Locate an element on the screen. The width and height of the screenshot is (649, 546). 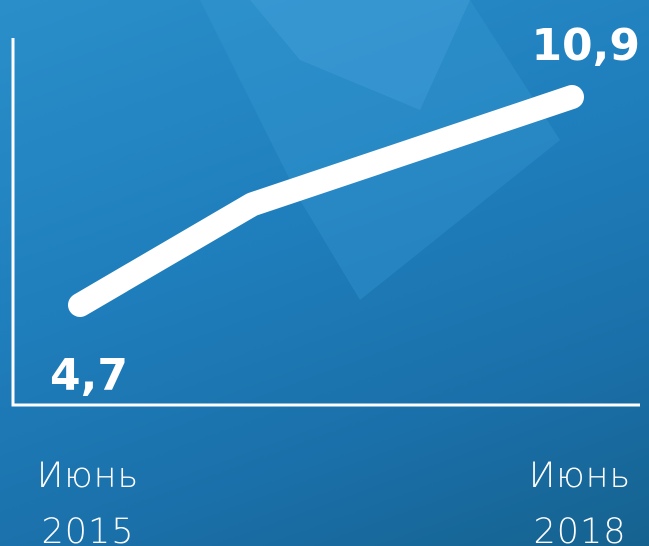
x-tick-label: Июнь 2015 is located at coordinates (88, 501).